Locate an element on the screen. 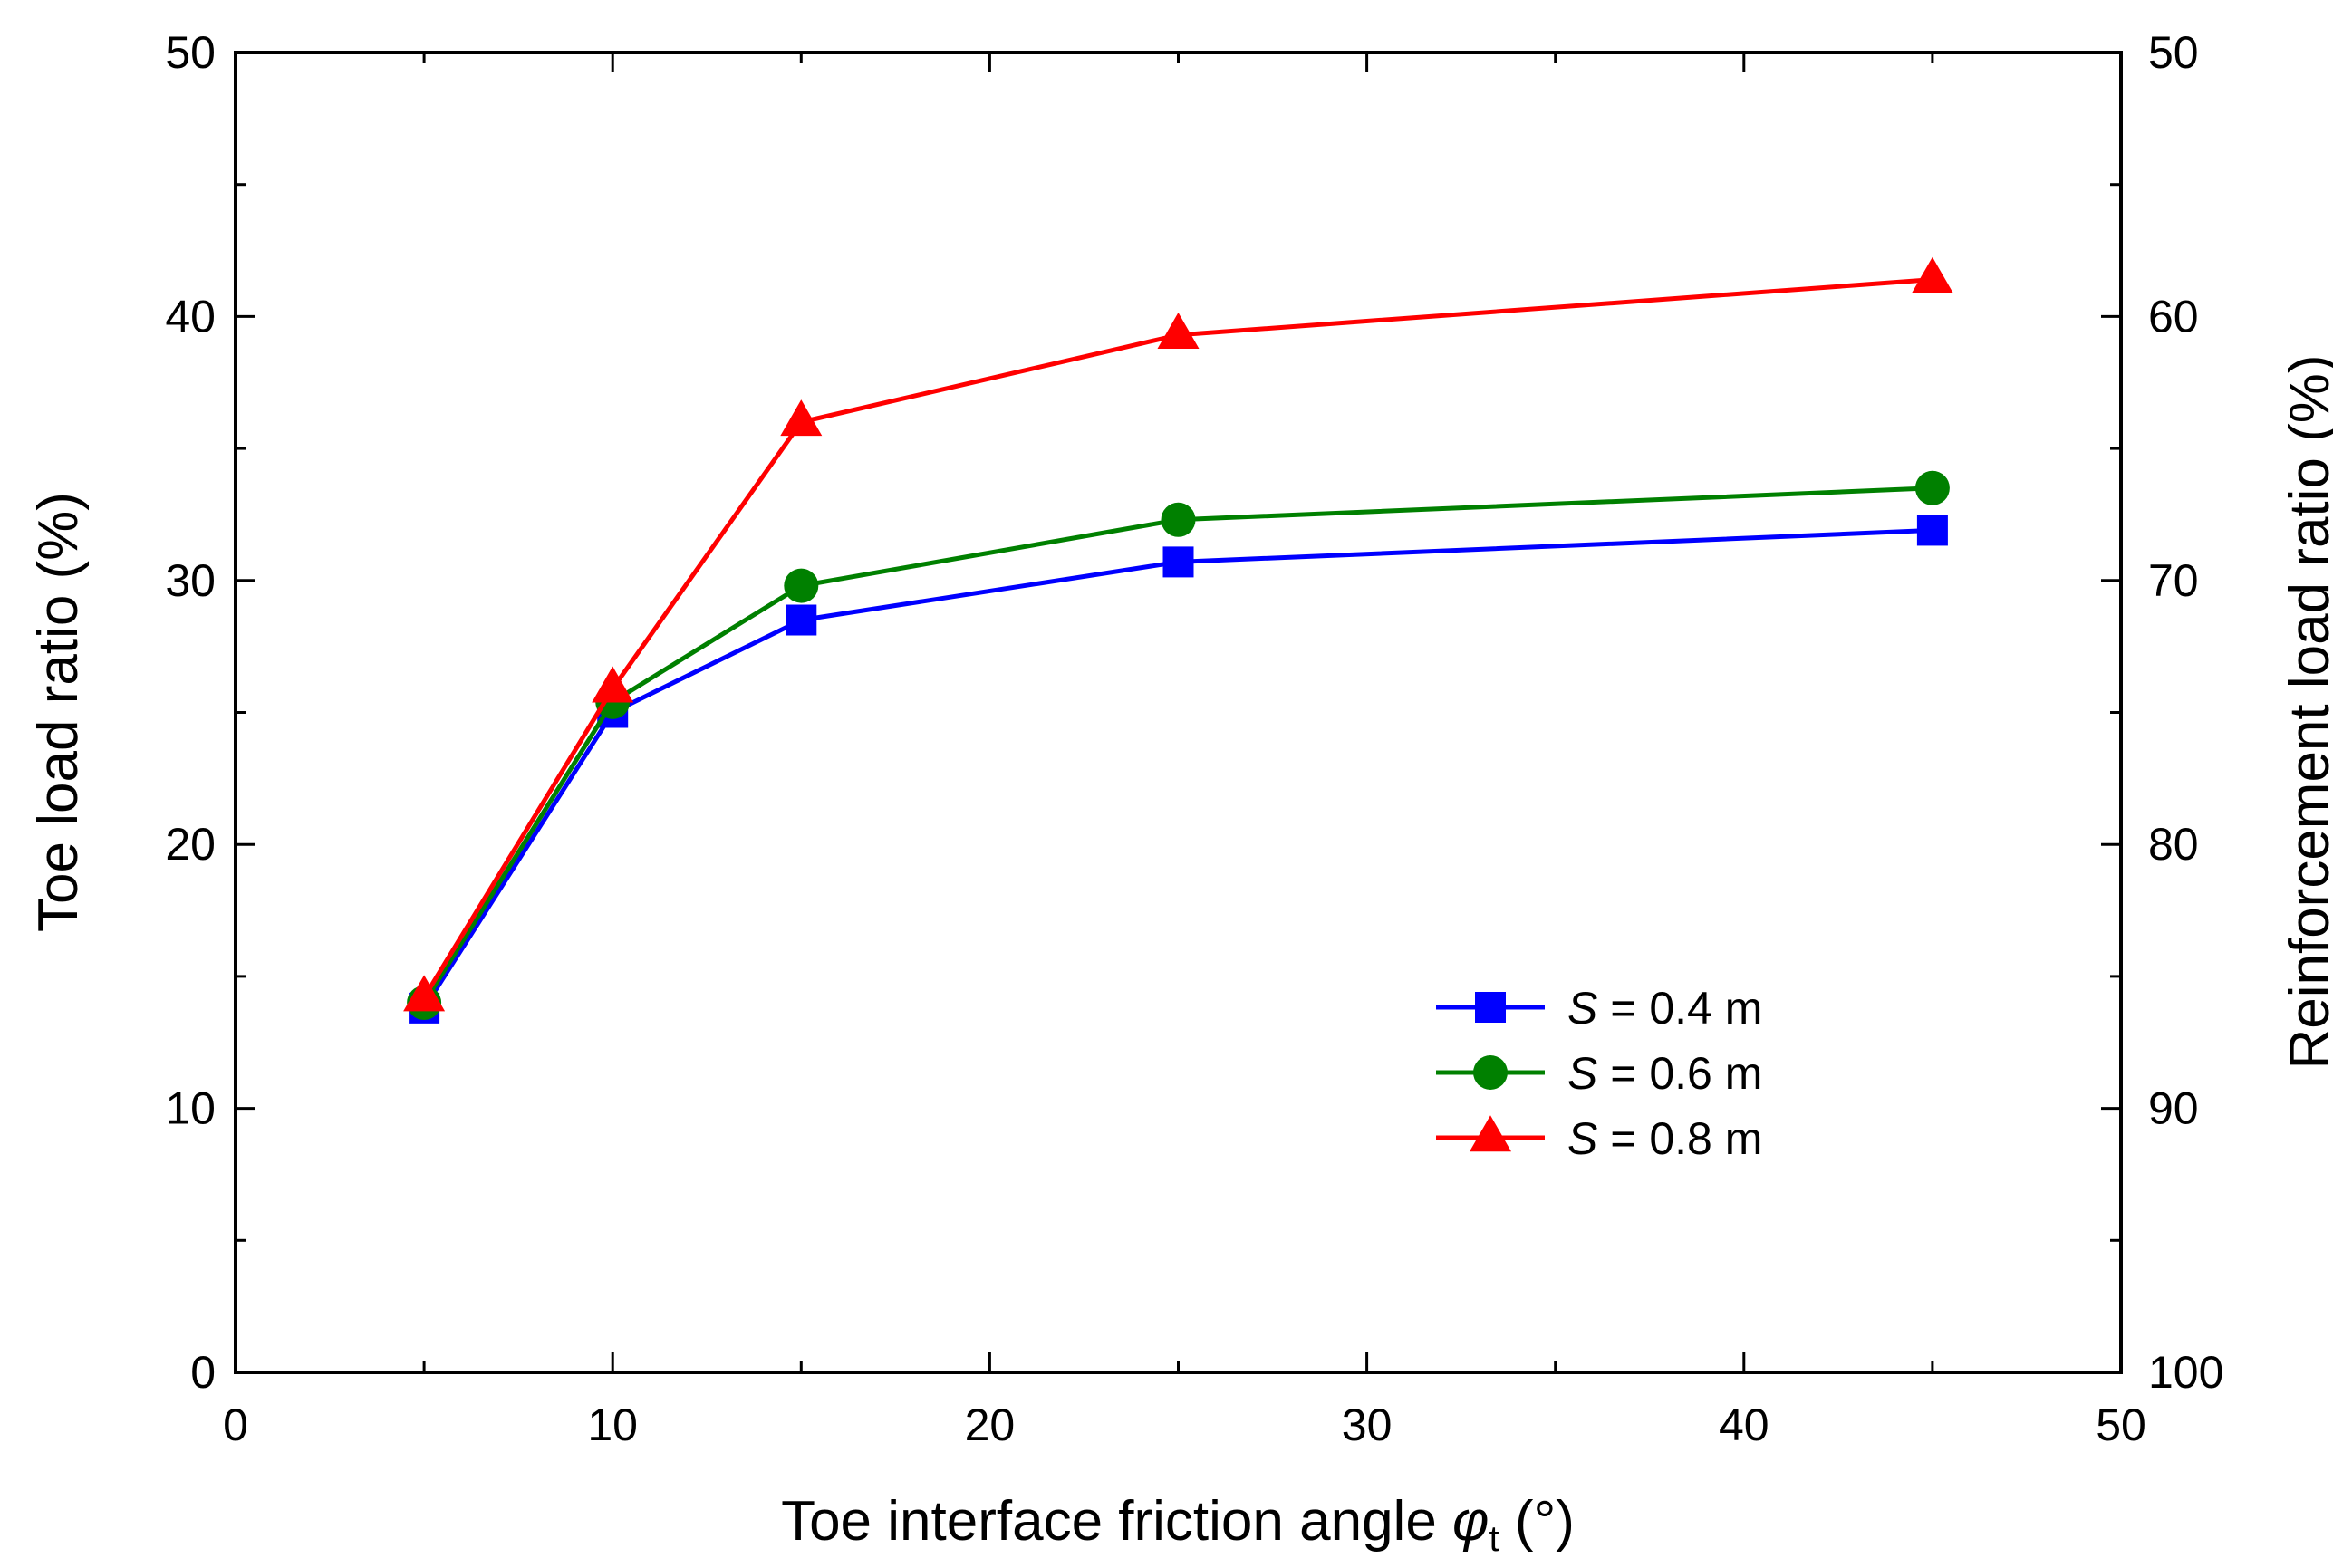 The height and width of the screenshot is (1568, 2333). y2-tick-label: 70 is located at coordinates (2173, 580).